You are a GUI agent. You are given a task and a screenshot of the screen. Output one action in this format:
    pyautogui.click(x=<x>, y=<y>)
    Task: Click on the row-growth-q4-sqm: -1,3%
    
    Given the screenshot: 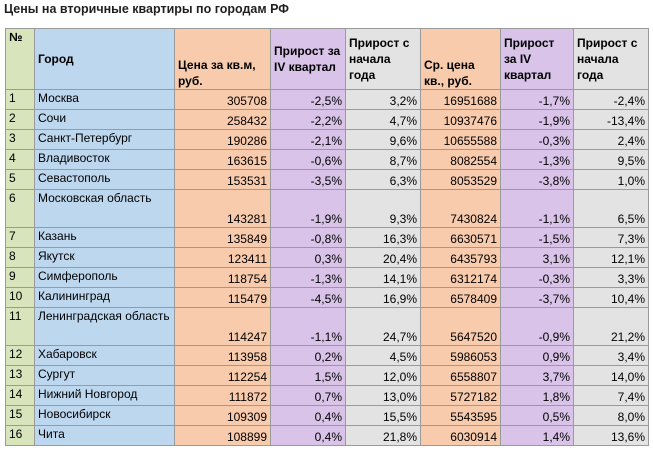 What is the action you would take?
    pyautogui.click(x=308, y=277)
    